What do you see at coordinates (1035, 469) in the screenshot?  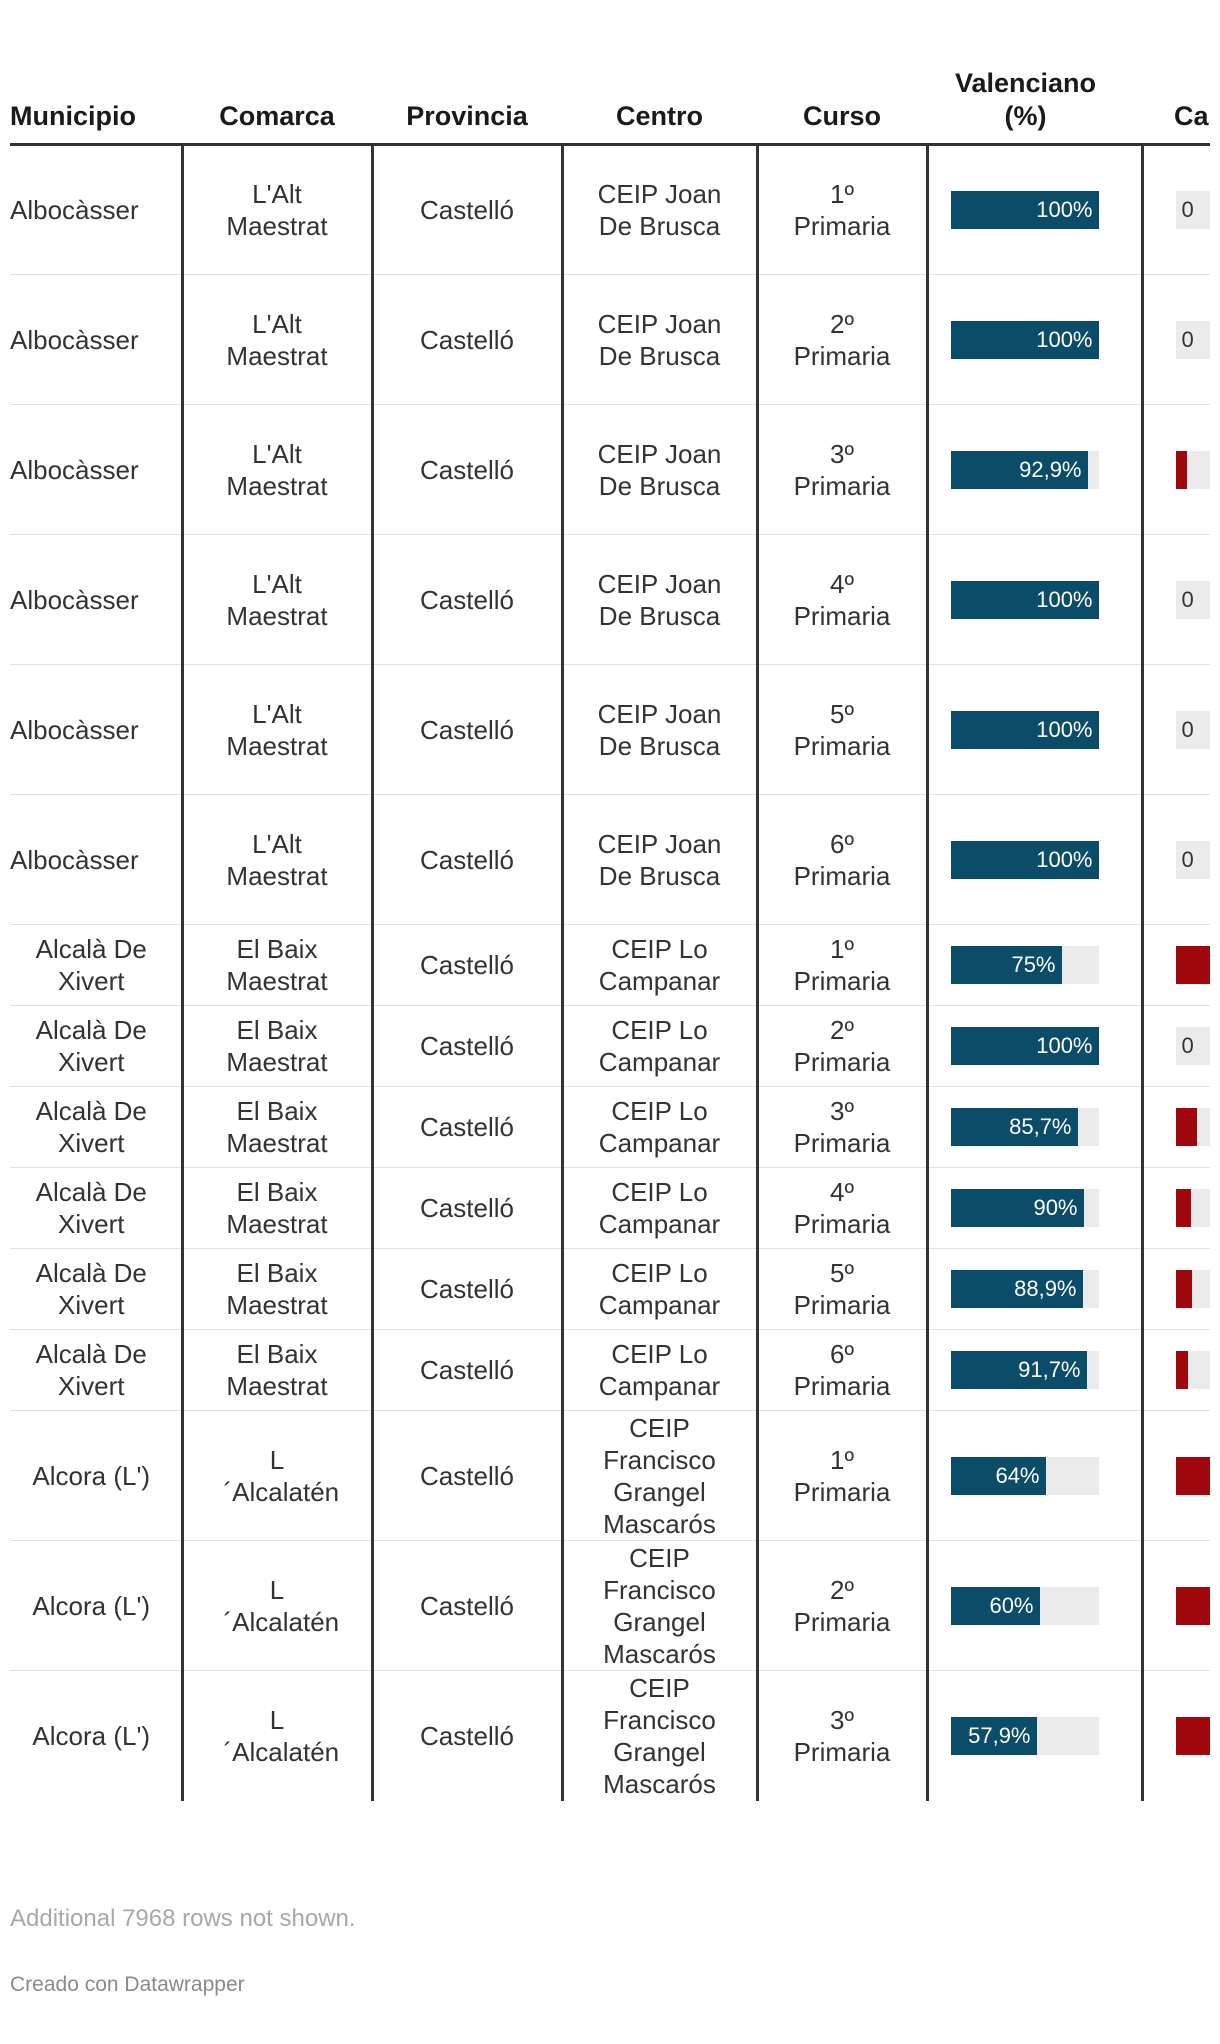 I see `cell-valenciano: 92,9%` at bounding box center [1035, 469].